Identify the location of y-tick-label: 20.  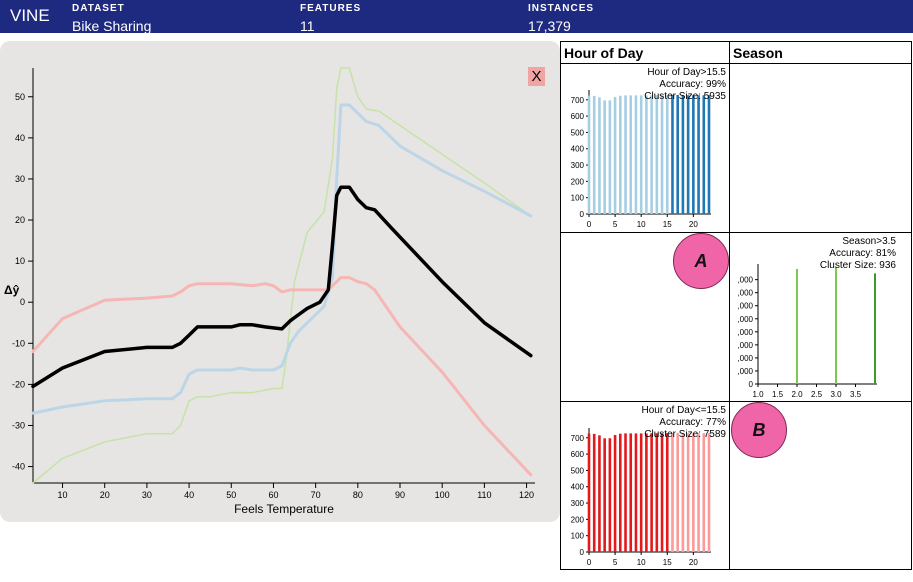
(20, 220).